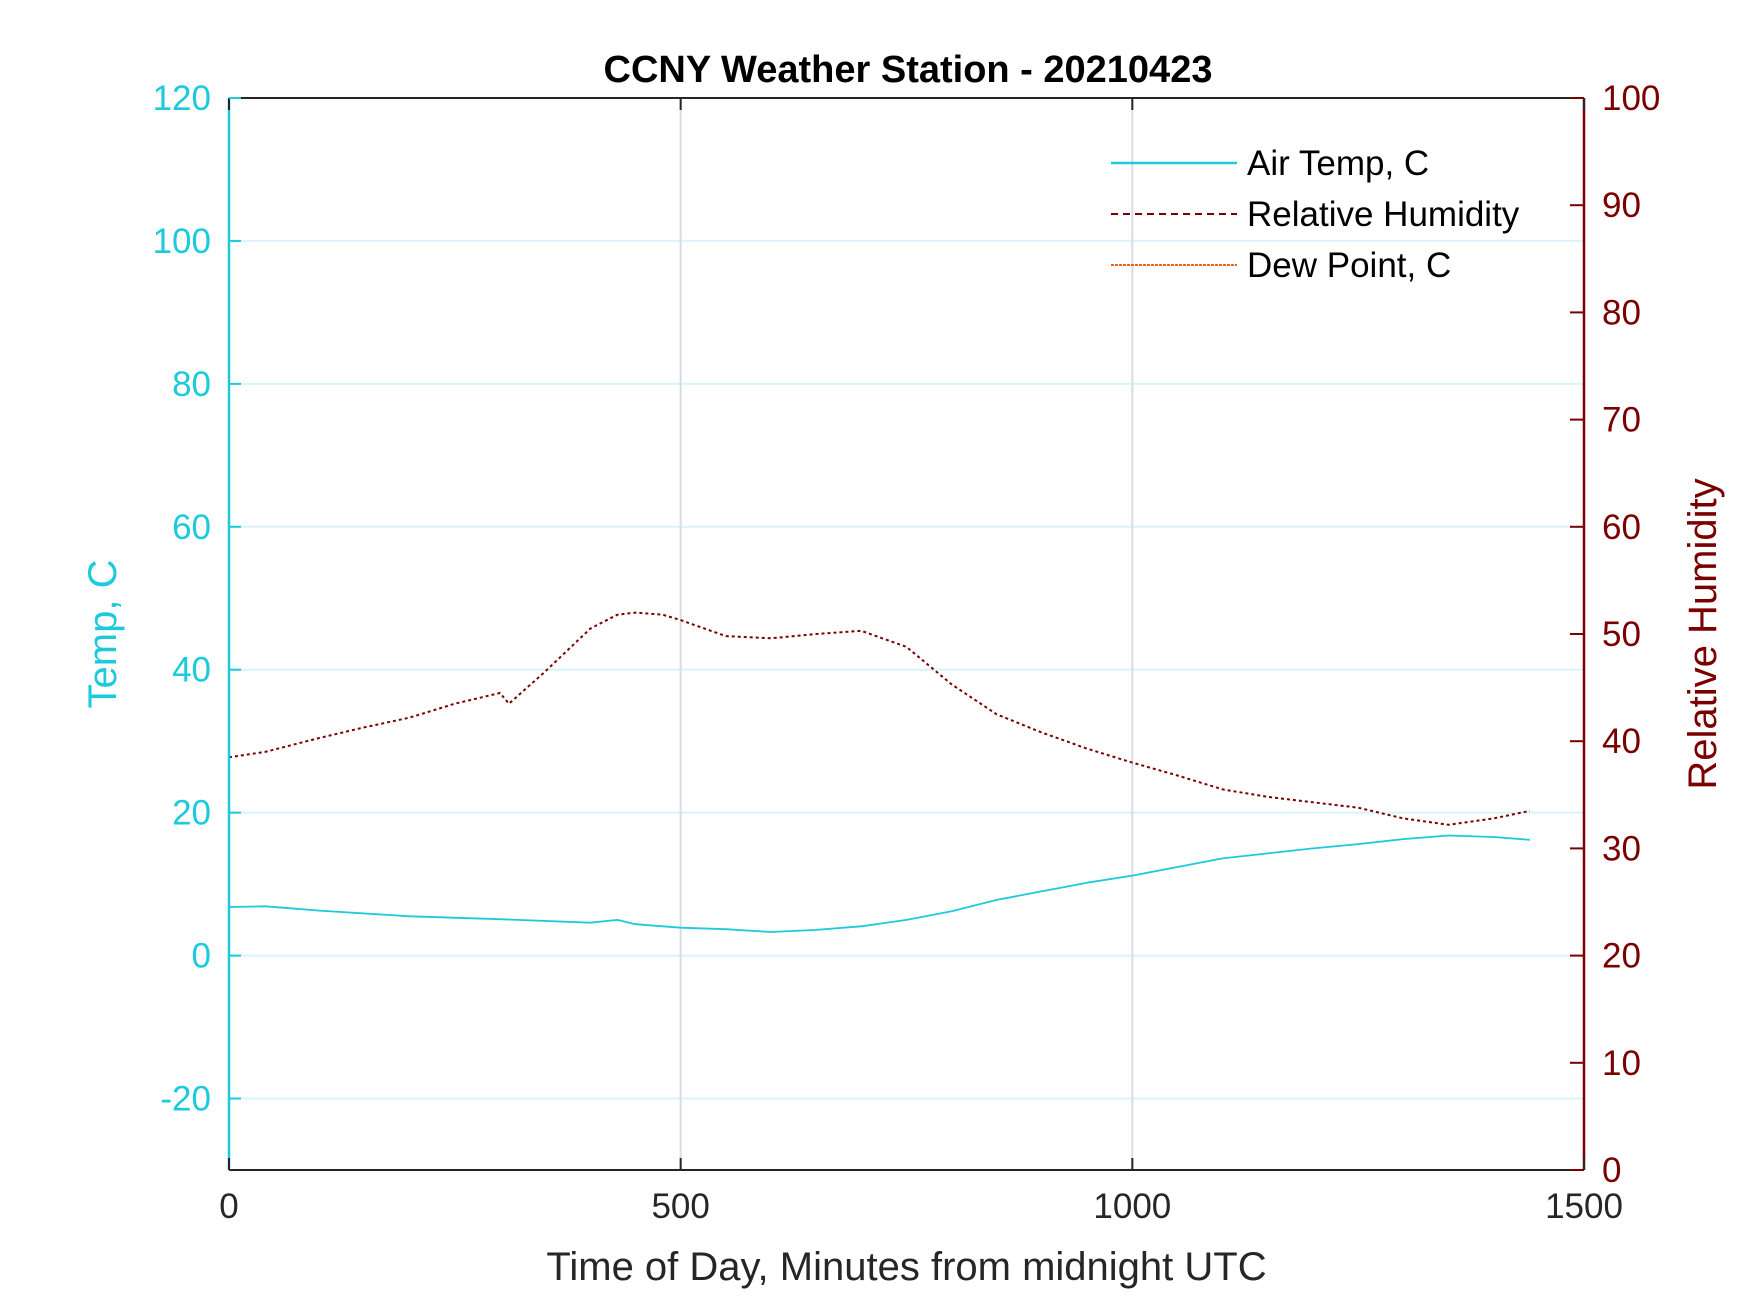 The image size is (1750, 1313). I want to click on y-left-tick-label: 100, so click(182, 241).